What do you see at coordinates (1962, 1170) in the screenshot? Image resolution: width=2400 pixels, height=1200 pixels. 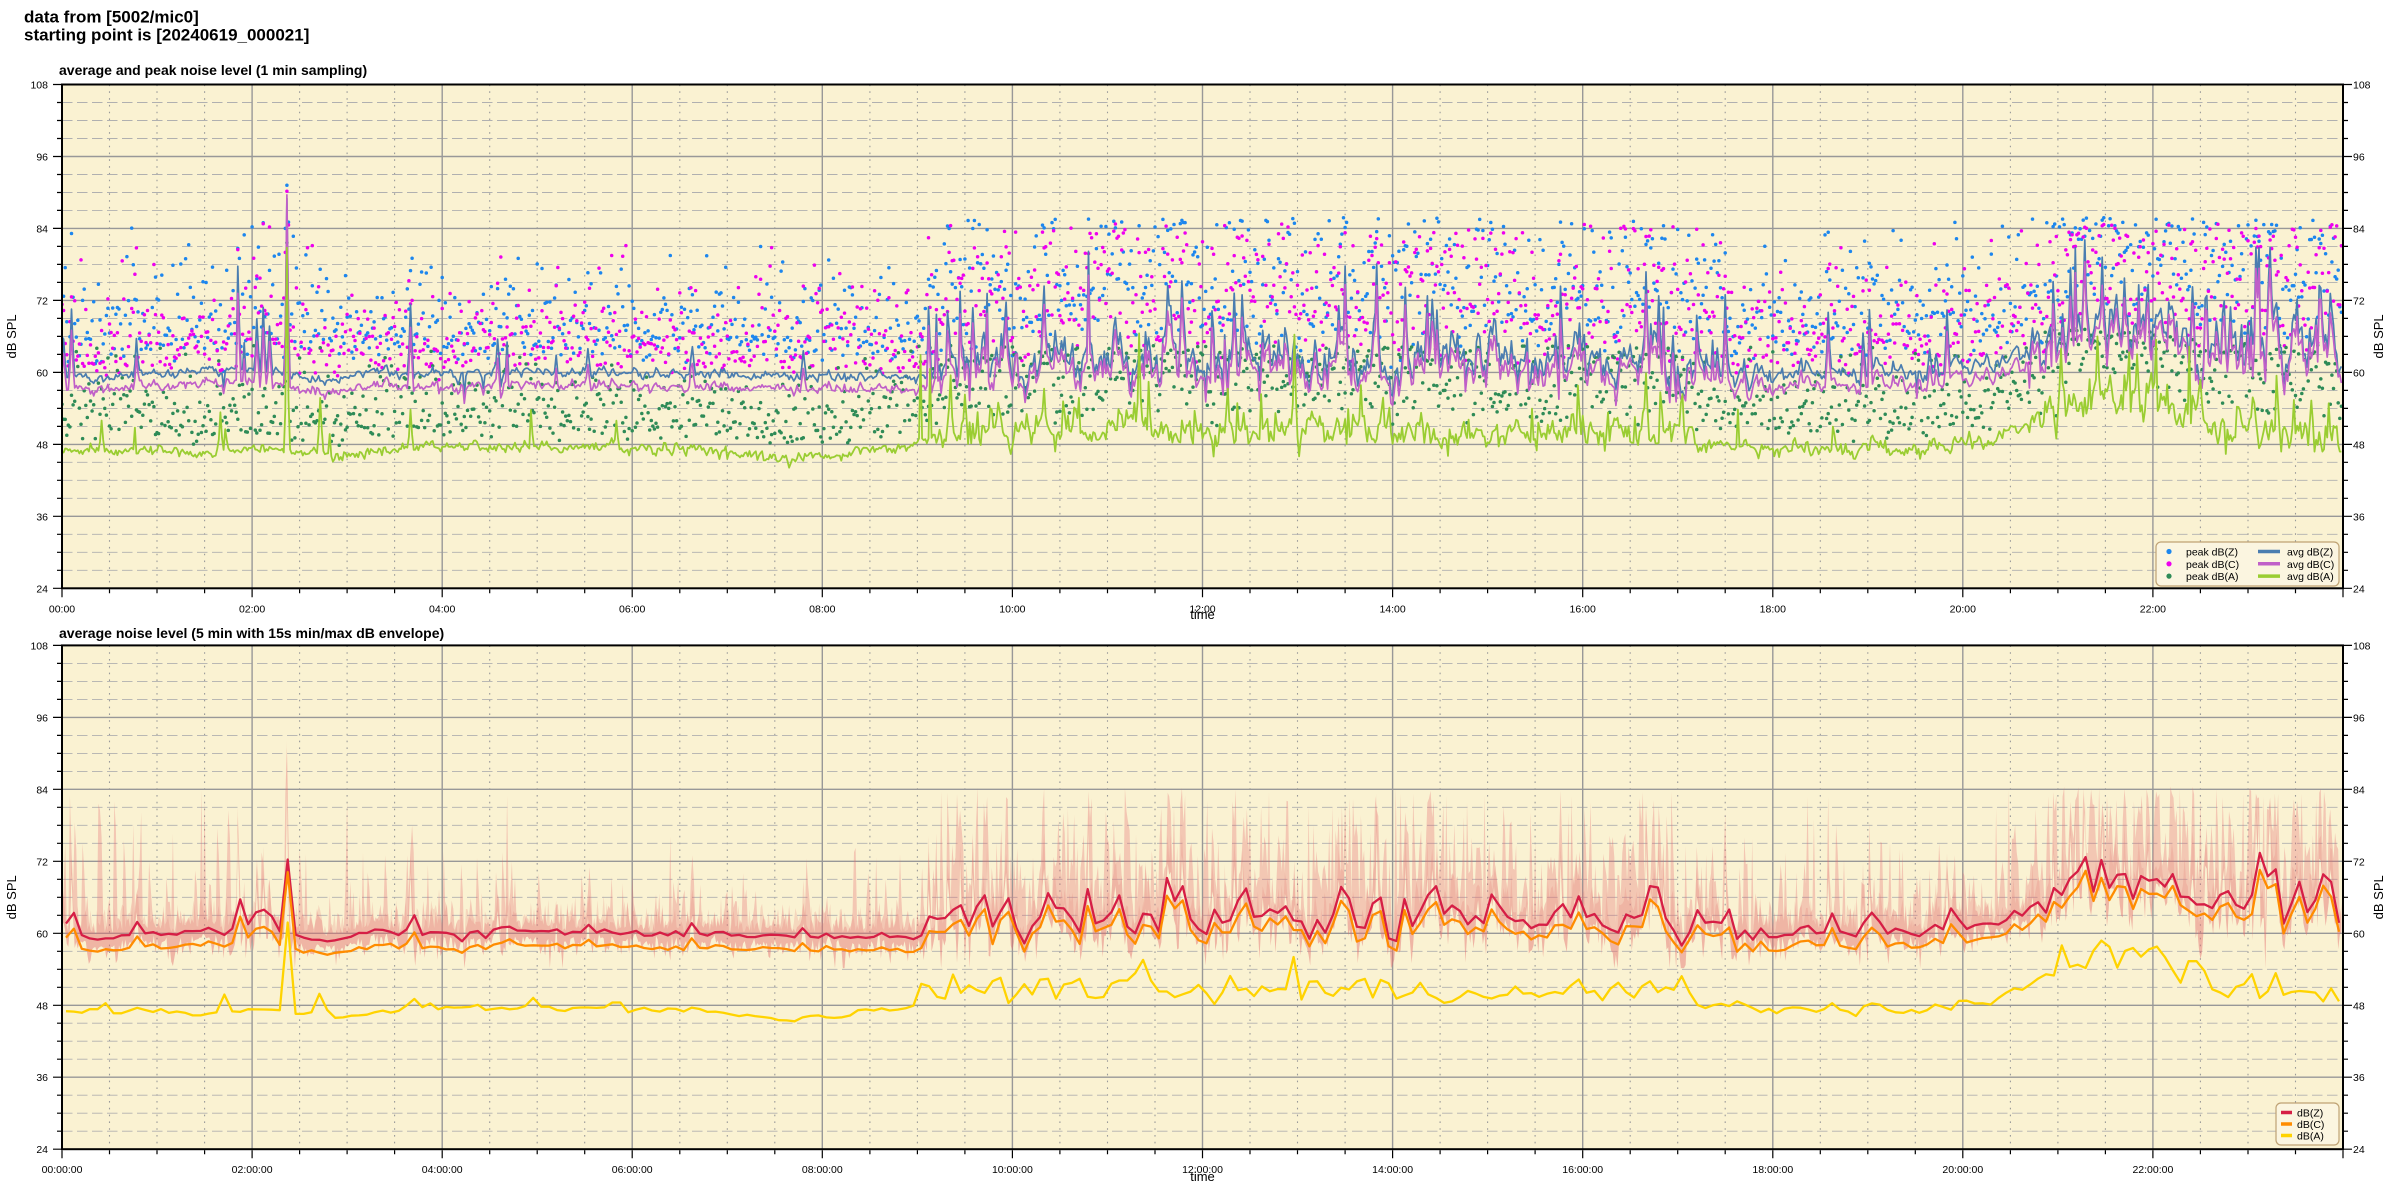 I see `svg-text: 20:00:00` at bounding box center [1962, 1170].